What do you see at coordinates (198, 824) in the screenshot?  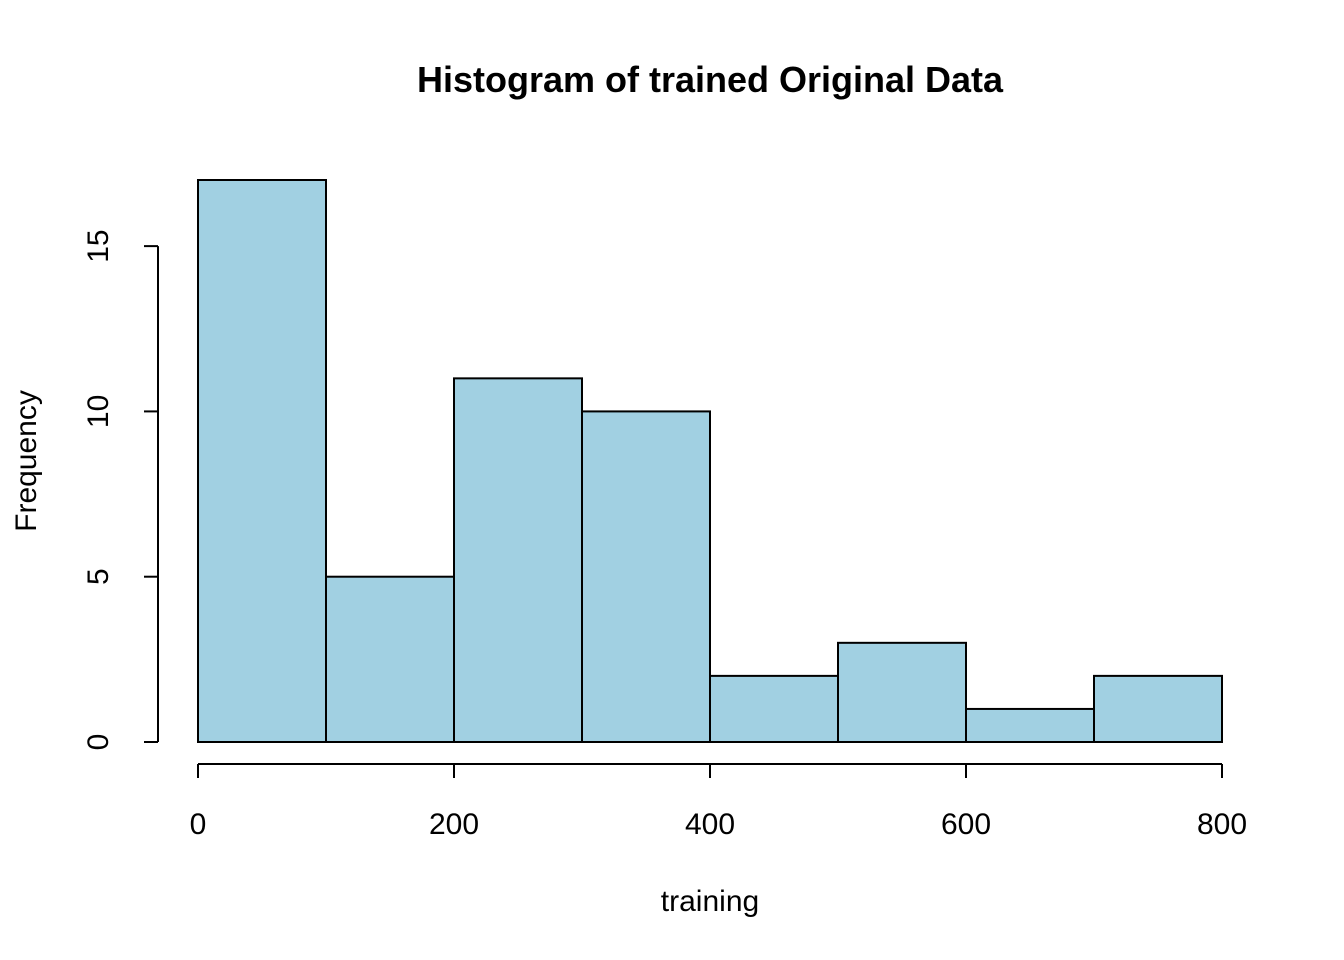 I see `x-tick-label-0: 0` at bounding box center [198, 824].